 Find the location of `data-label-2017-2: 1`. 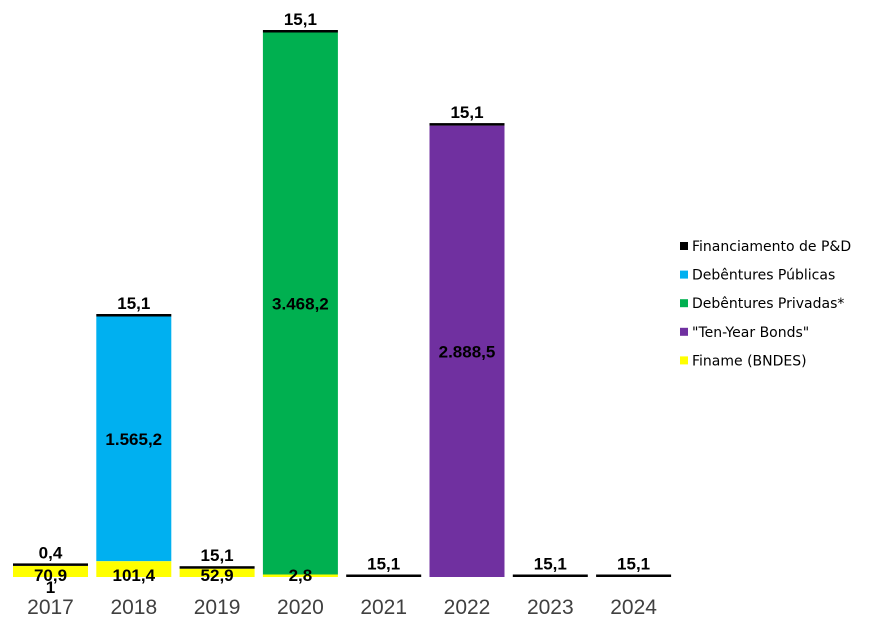

data-label-2017-2: 1 is located at coordinates (50, 587).